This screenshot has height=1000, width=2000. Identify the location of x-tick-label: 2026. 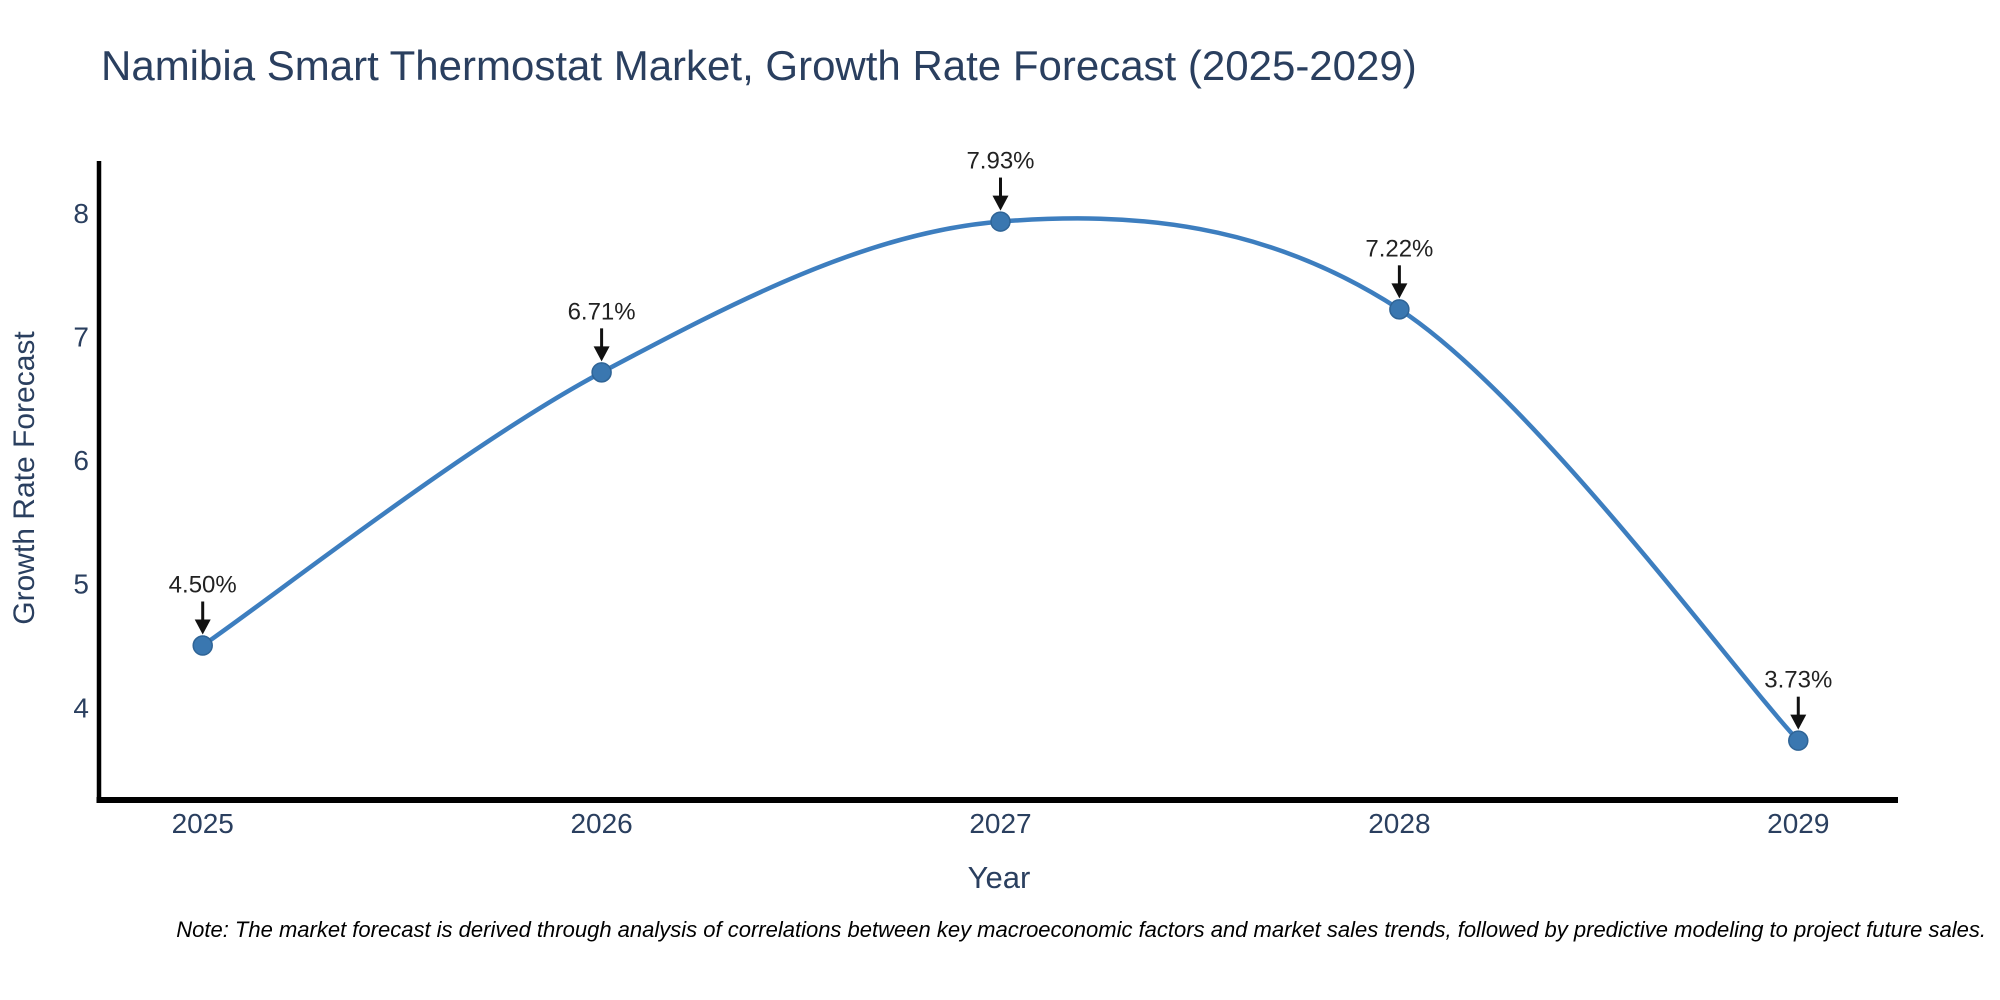
(601, 823).